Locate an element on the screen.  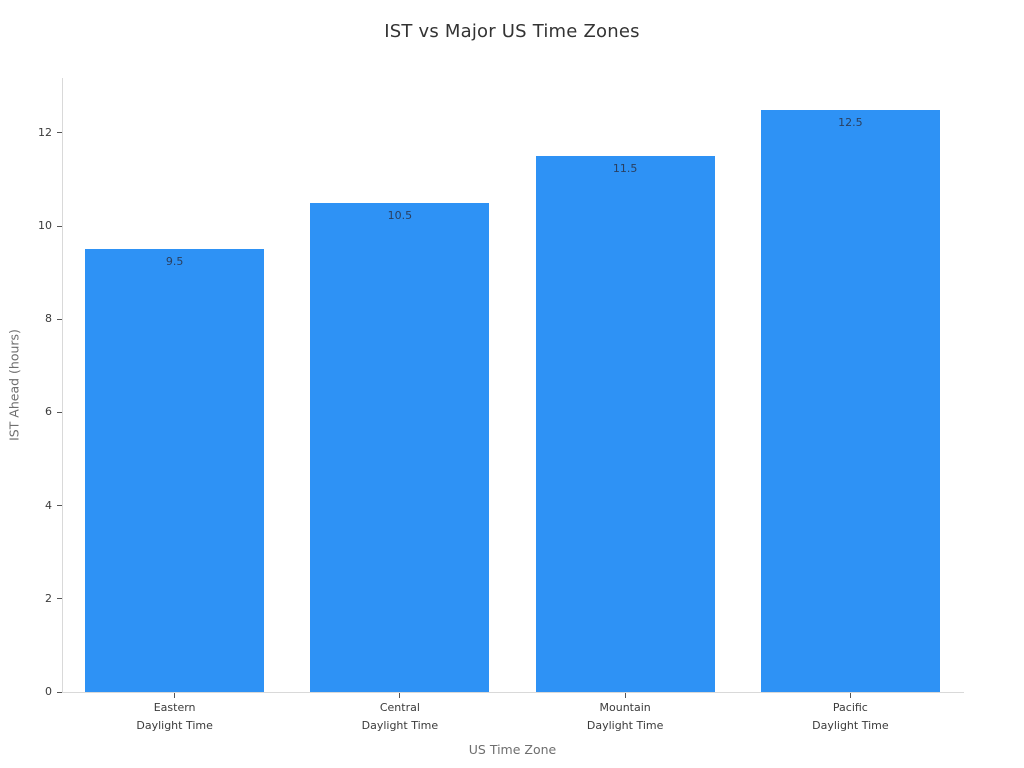
chart-title: IST vs Major US Time Zones is located at coordinates (512, 31).